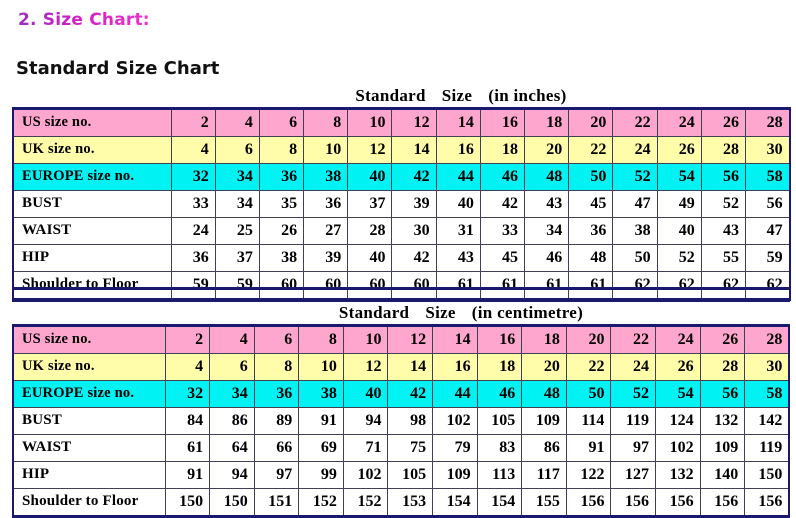 This screenshot has width=796, height=518. What do you see at coordinates (232, 502) in the screenshot?
I see `table-cell: 150` at bounding box center [232, 502].